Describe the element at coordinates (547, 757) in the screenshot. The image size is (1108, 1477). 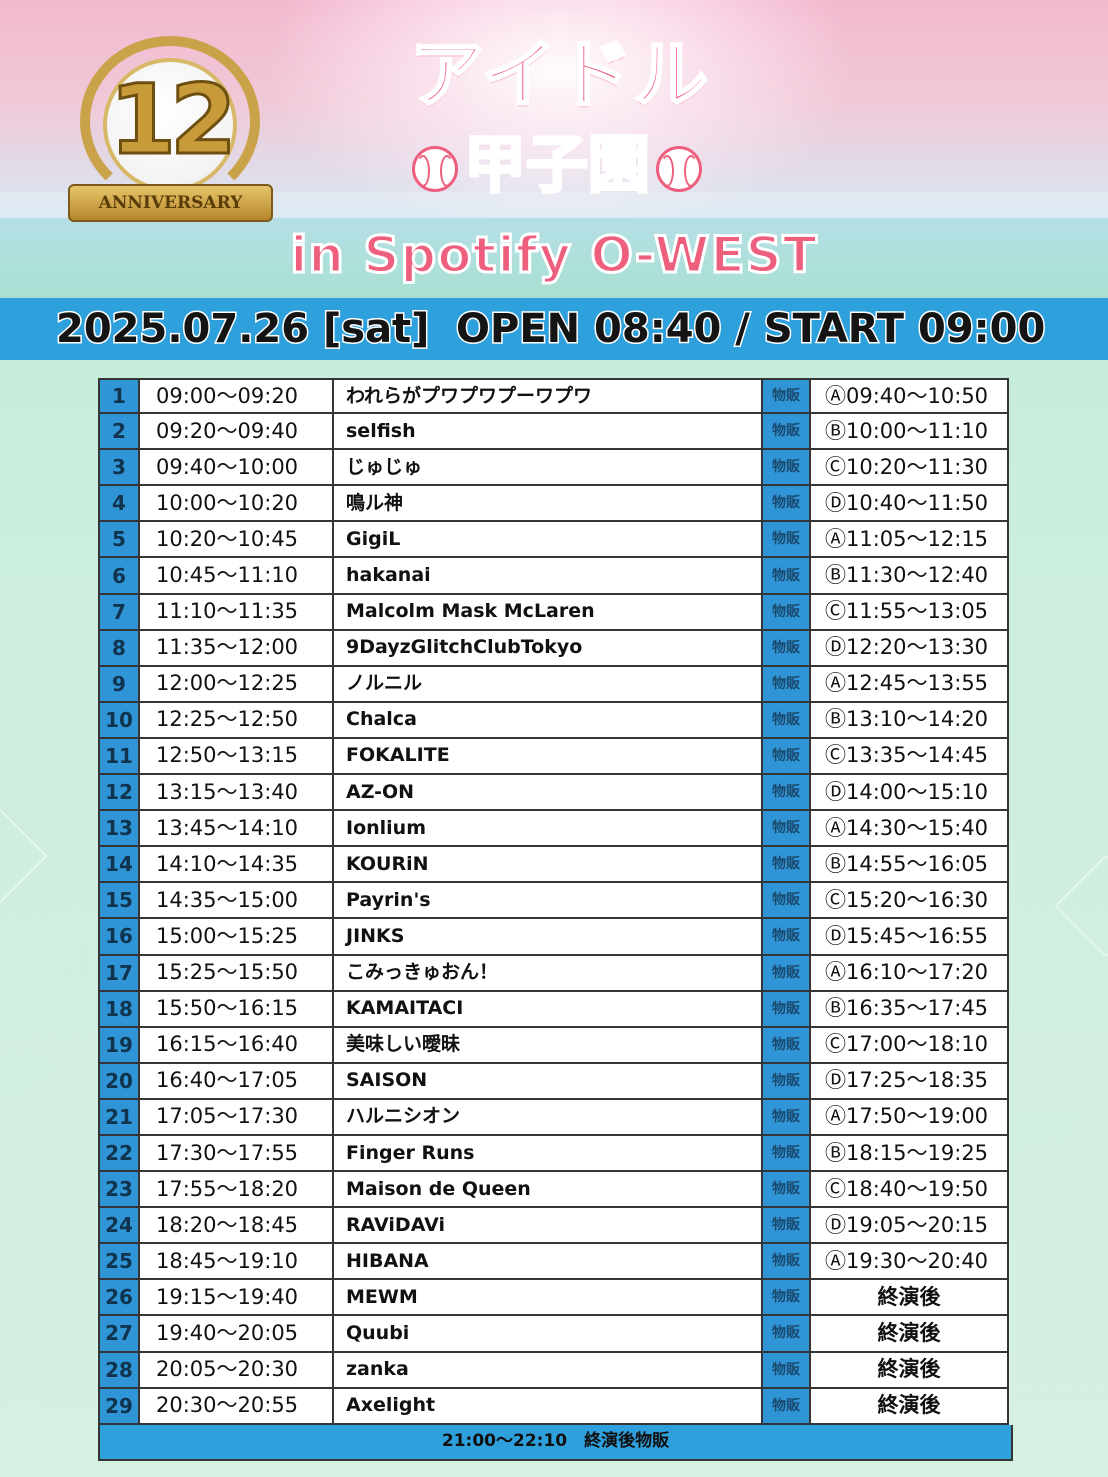
I see `artist-name: FOKALITE` at that location.